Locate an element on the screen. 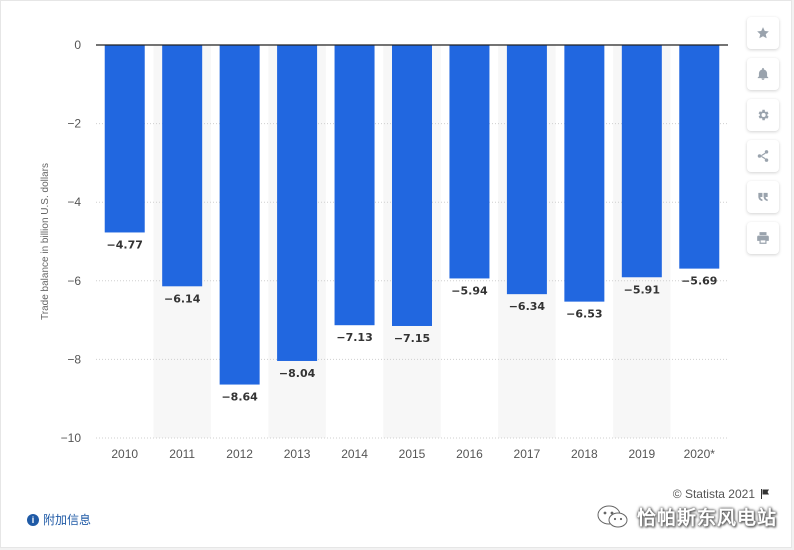 The image size is (794, 550). value-label: −5.69 is located at coordinates (699, 281).